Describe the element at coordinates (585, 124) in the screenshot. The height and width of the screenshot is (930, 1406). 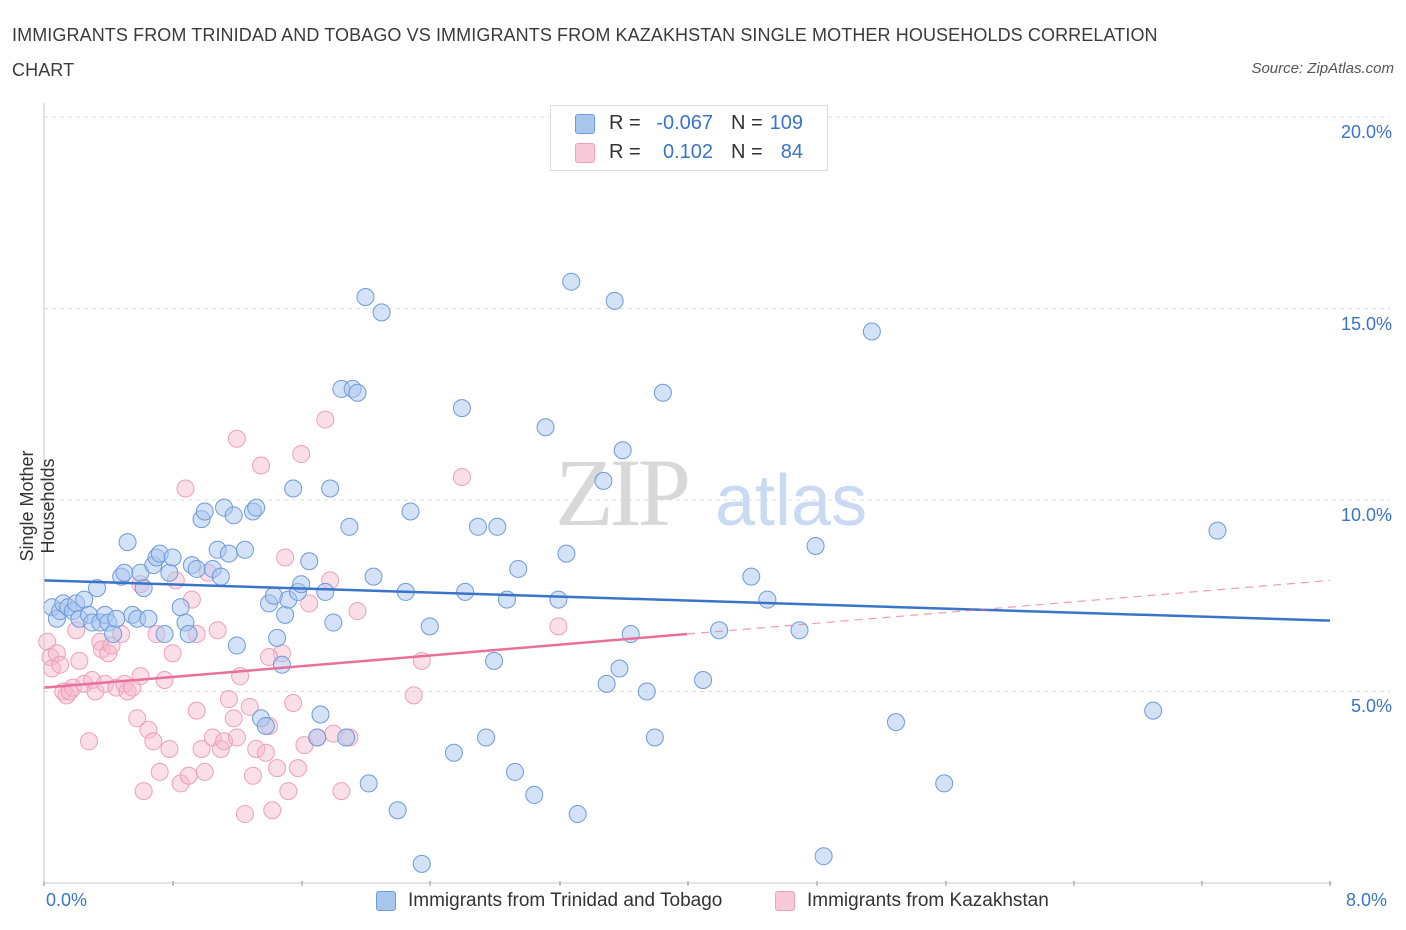
I see `legend-swatch-blue` at that location.